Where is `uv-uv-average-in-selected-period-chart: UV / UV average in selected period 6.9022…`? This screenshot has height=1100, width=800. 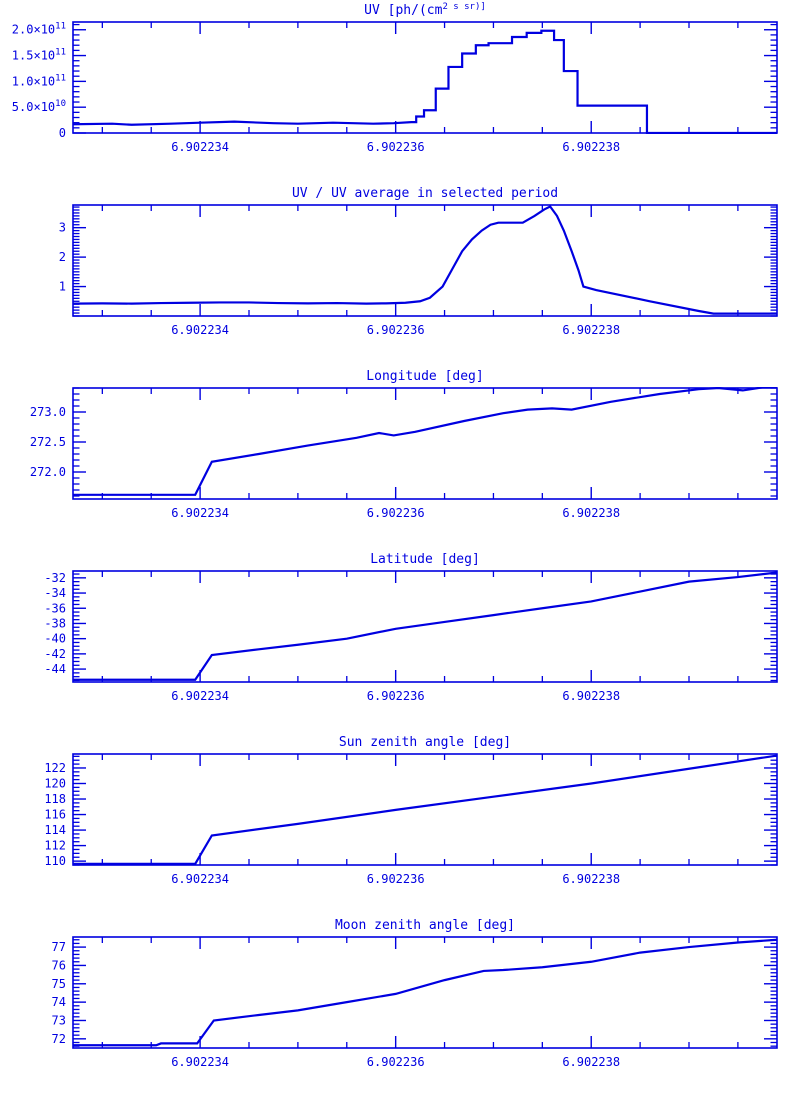 uv-uv-average-in-selected-period-chart: UV / UV average in selected period 6.9022… is located at coordinates (418, 261).